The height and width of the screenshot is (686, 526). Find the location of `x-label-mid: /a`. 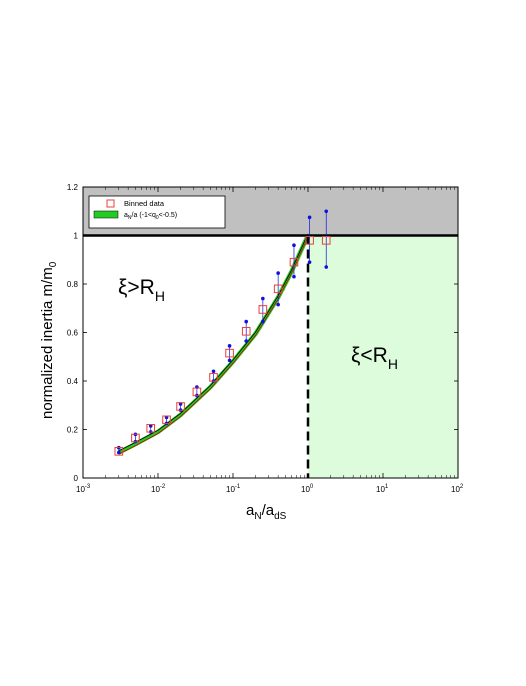

x-label-mid: /a is located at coordinates (268, 510).